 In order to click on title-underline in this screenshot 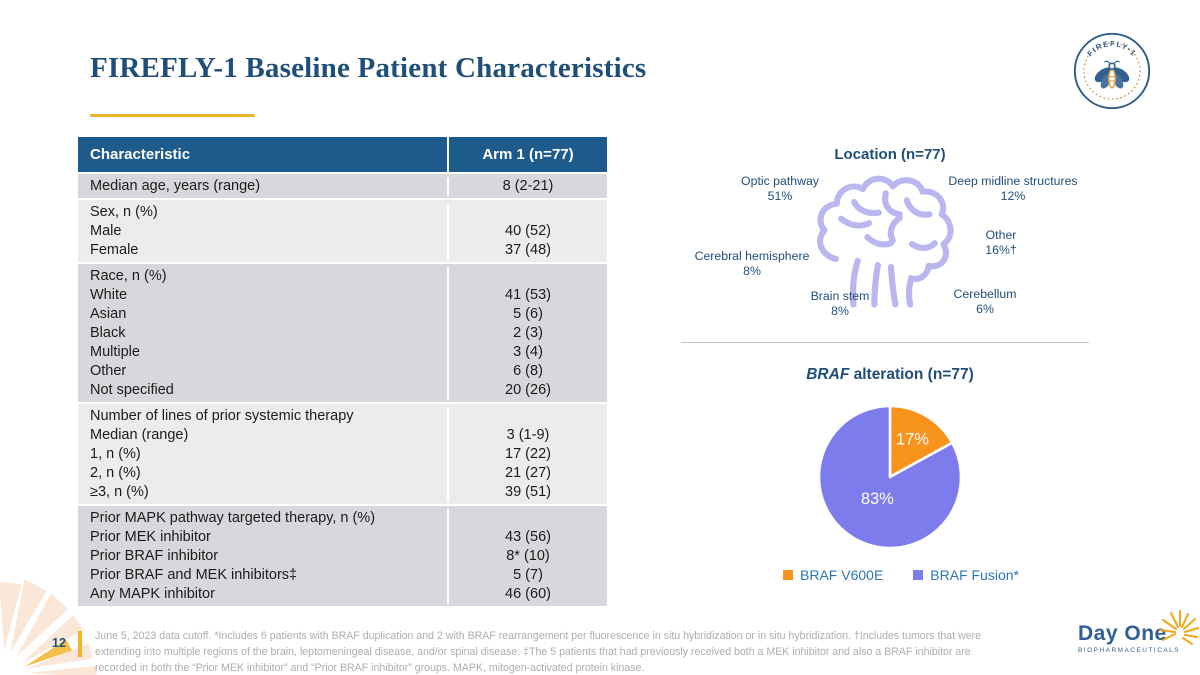, I will do `click(172, 115)`.